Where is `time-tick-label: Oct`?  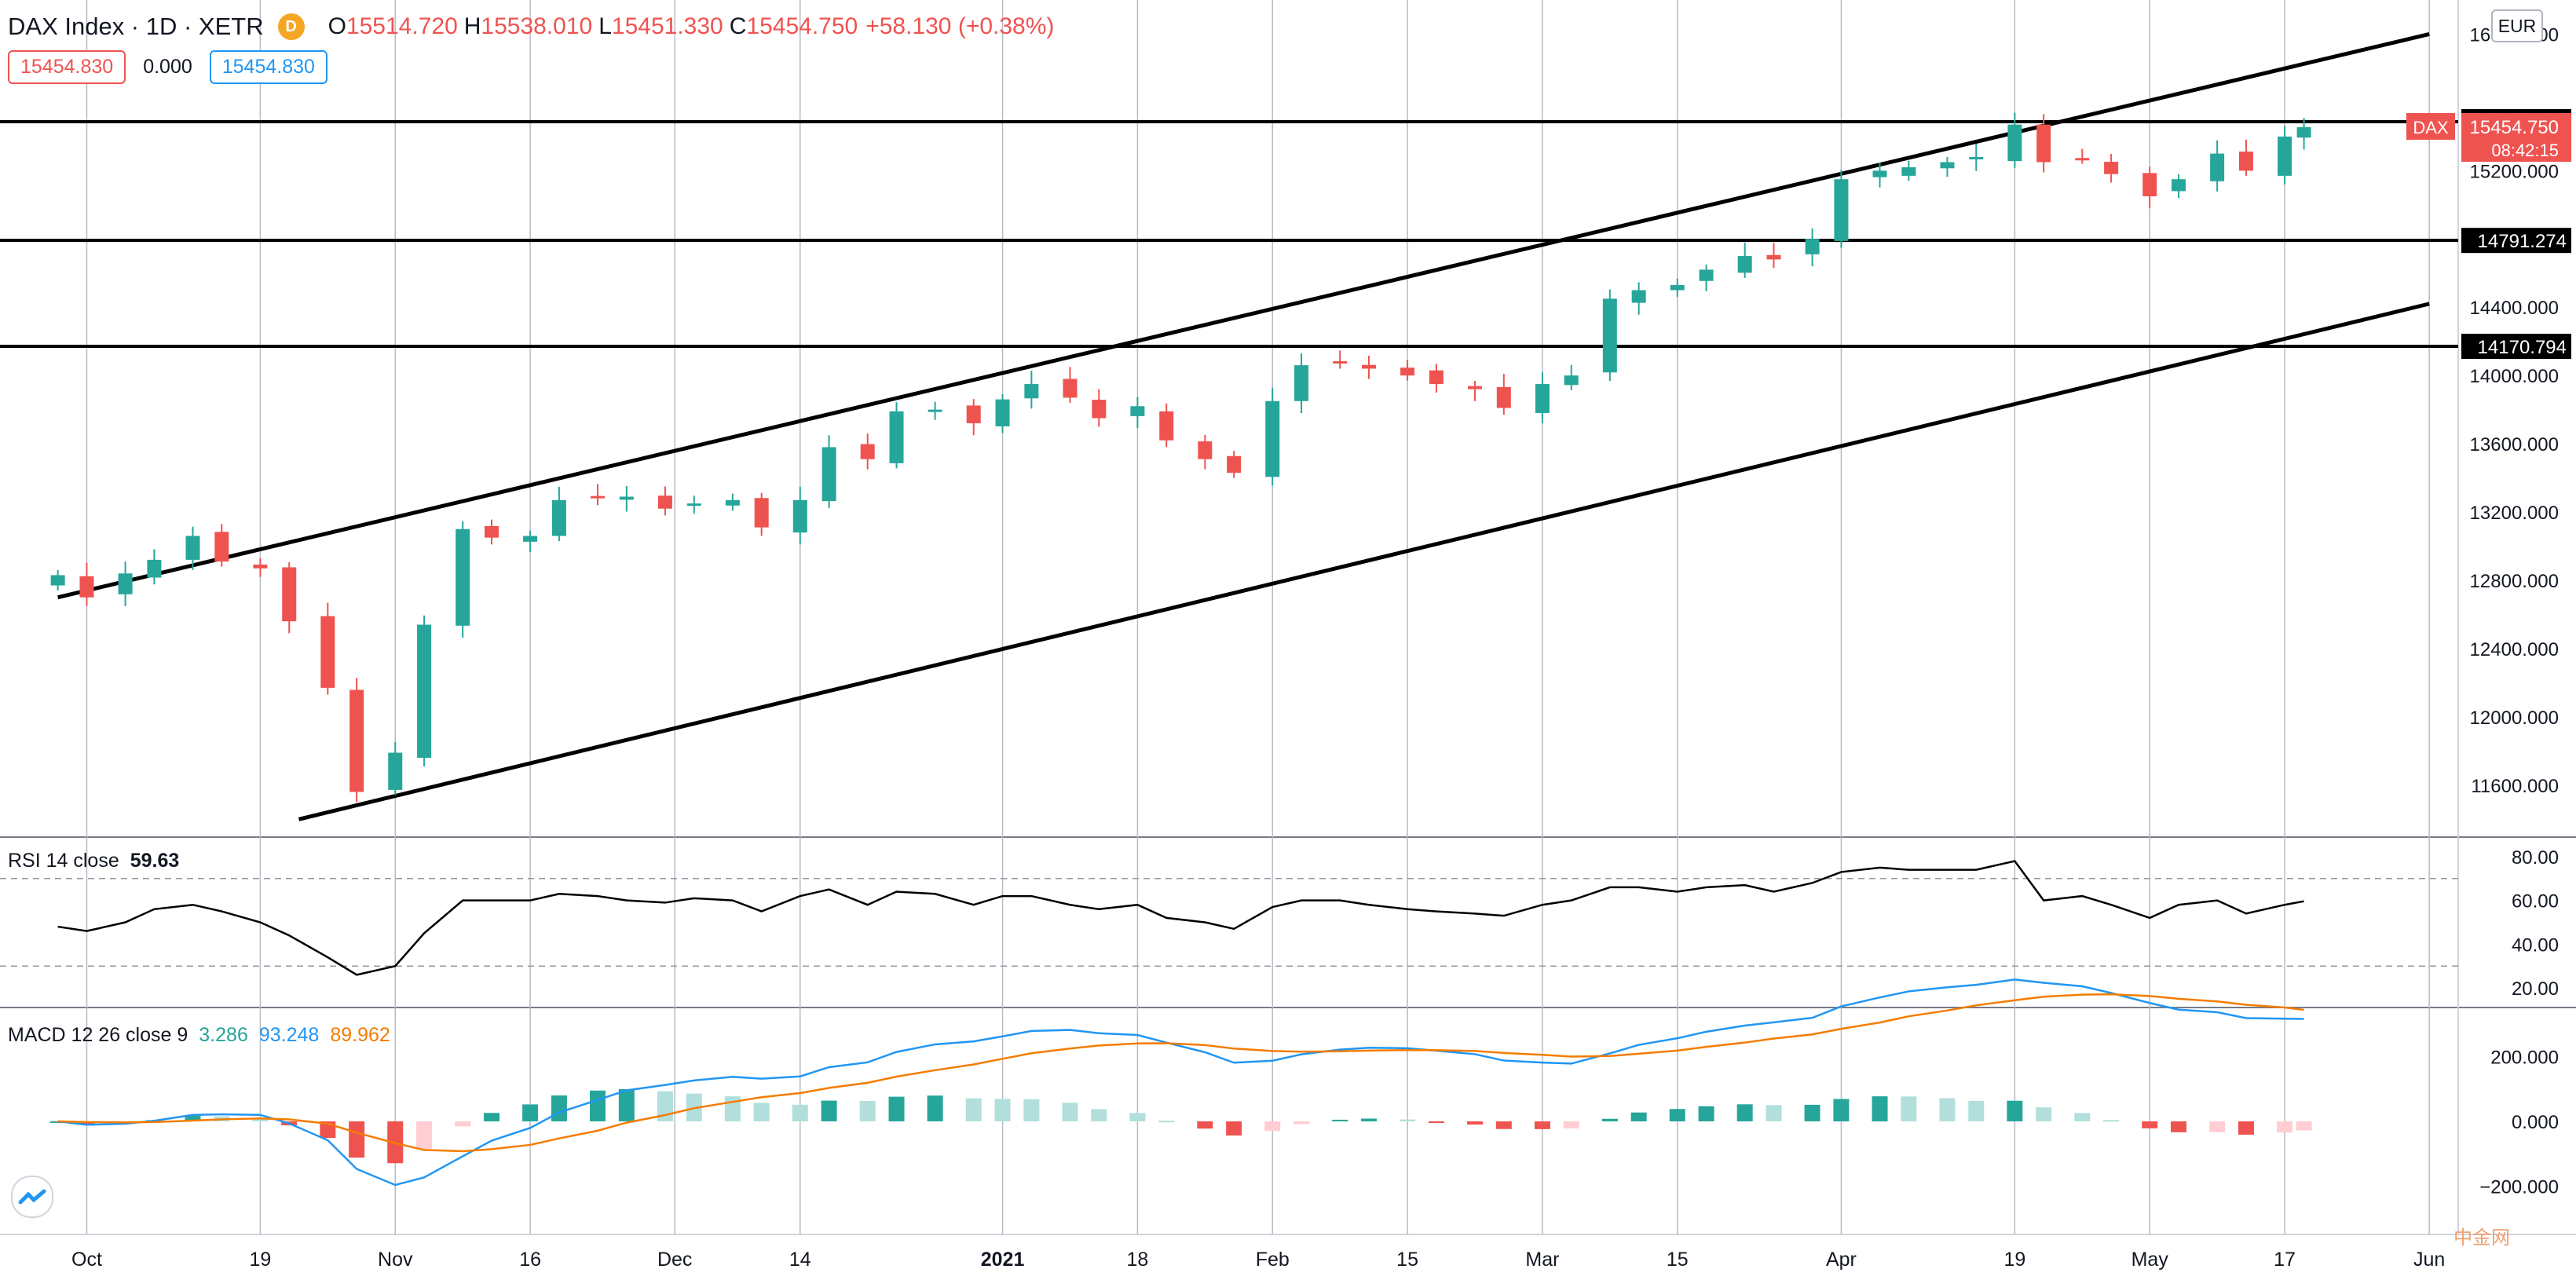 time-tick-label: Oct is located at coordinates (86, 1260).